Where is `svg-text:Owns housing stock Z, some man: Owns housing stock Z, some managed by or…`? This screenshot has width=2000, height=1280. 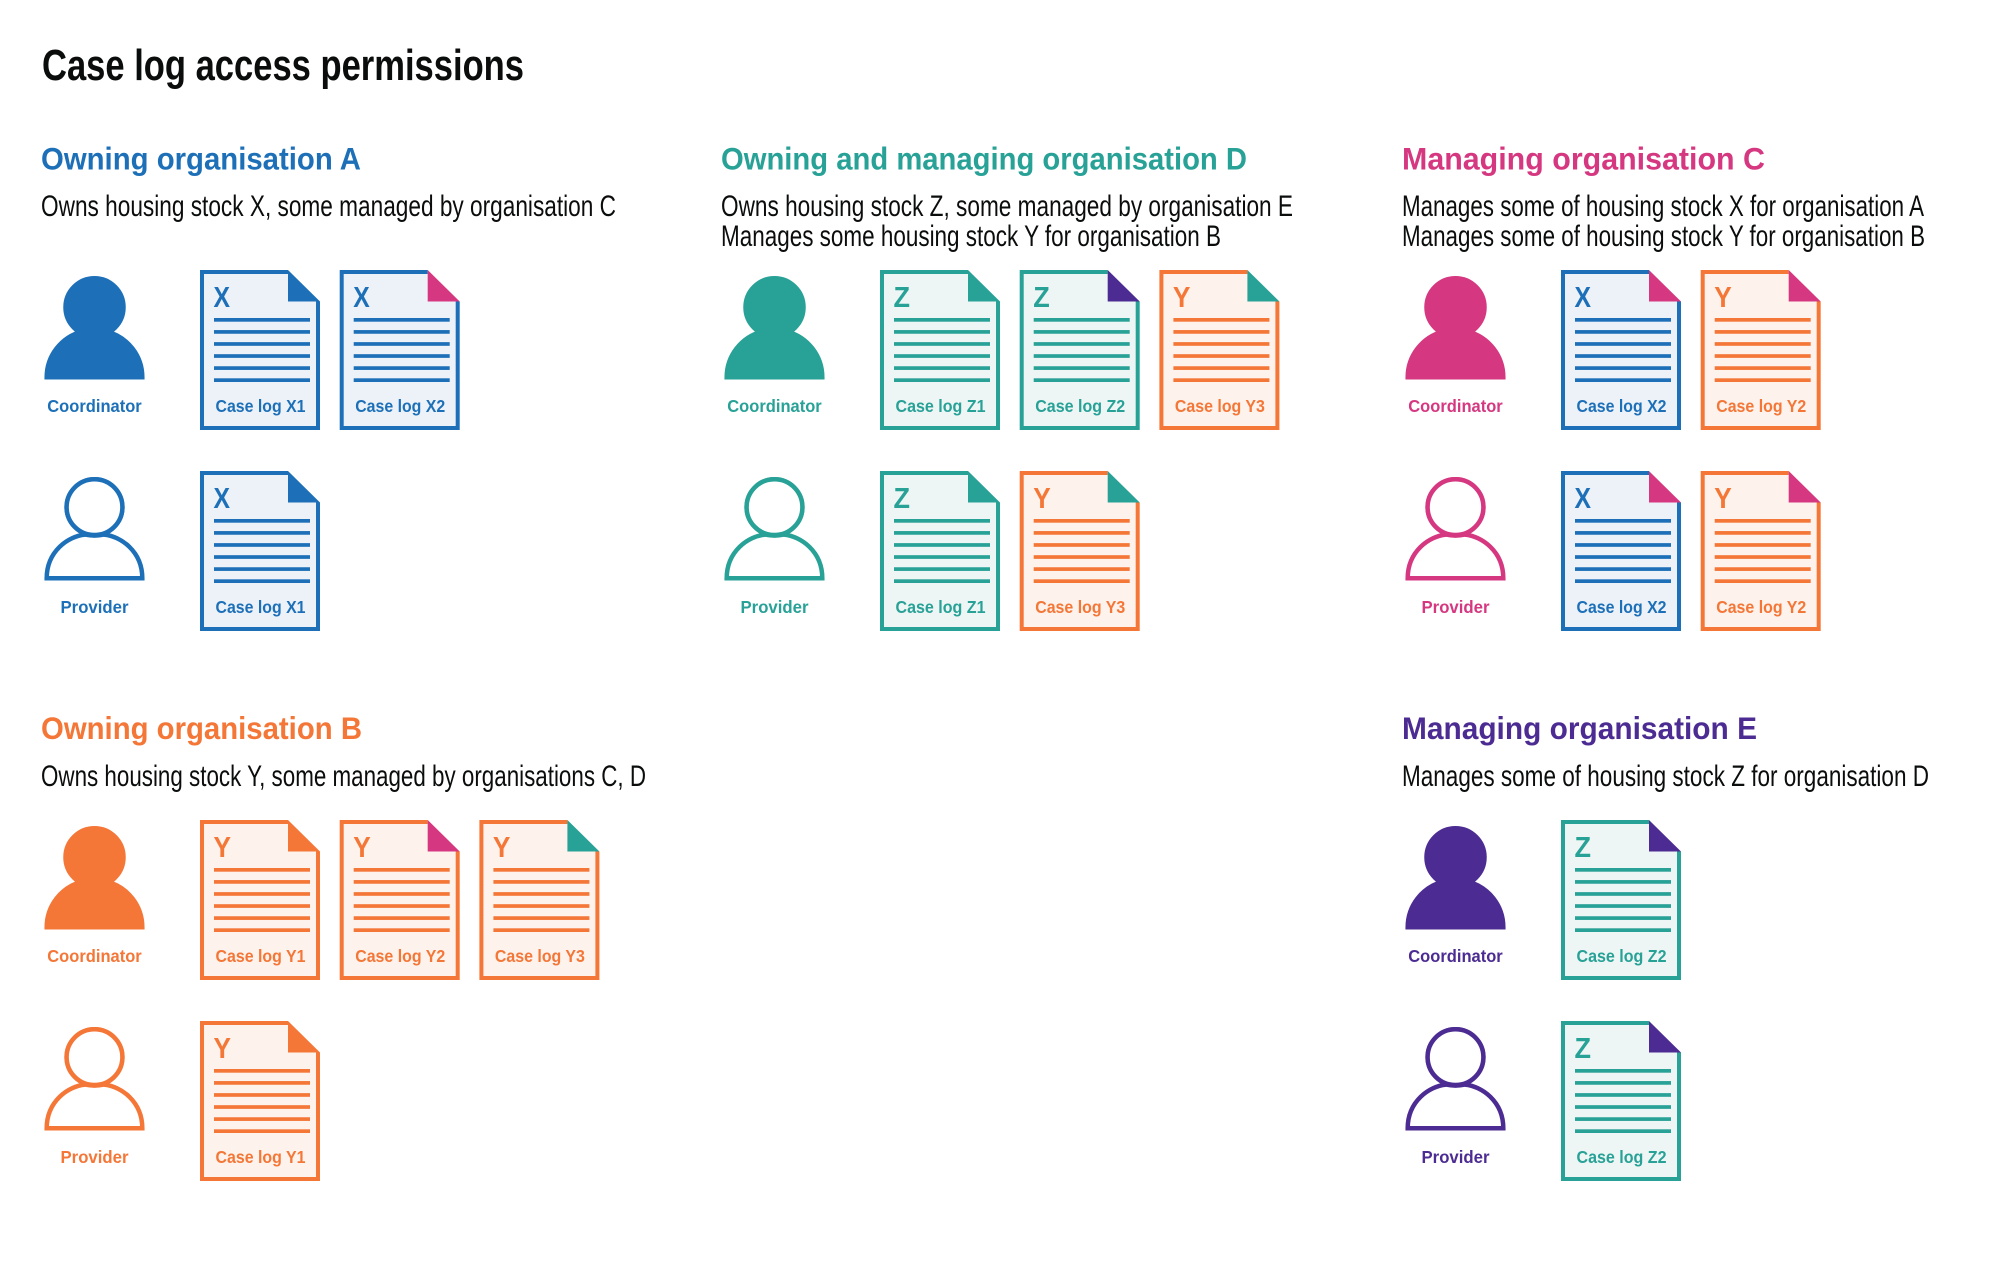 svg-text:Owns housing stock Z, some man: Owns housing stock Z, some managed by or… is located at coordinates (1007, 206).